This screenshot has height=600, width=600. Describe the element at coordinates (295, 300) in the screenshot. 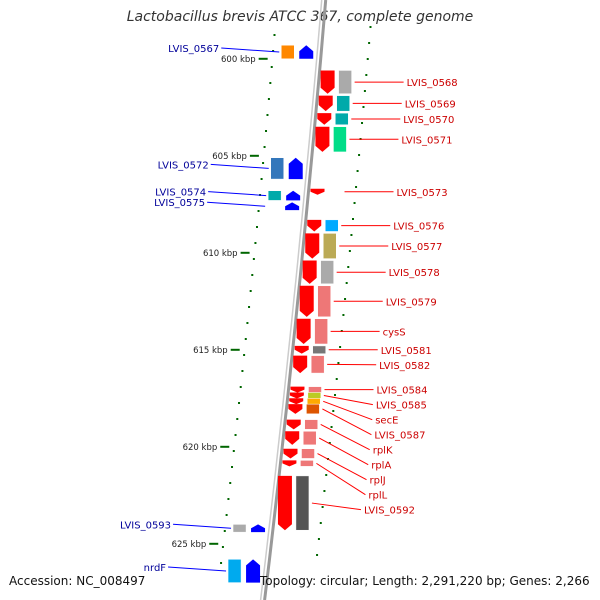

I see `backbone-line` at that location.